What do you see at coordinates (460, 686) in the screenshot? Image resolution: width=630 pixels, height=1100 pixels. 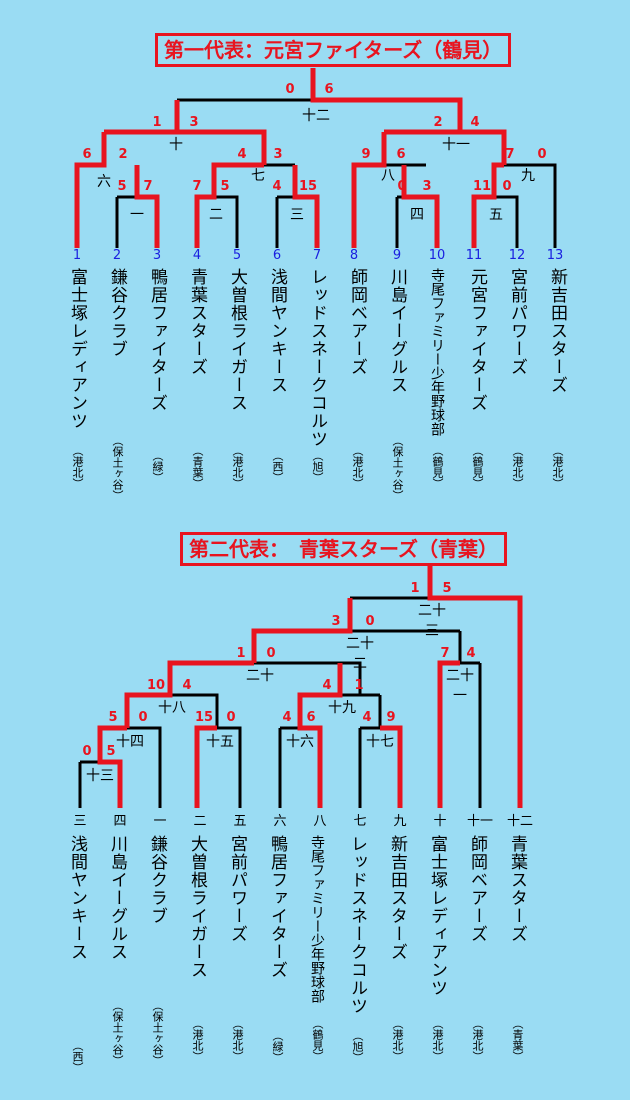 I see `match-label: 二十一` at bounding box center [460, 686].